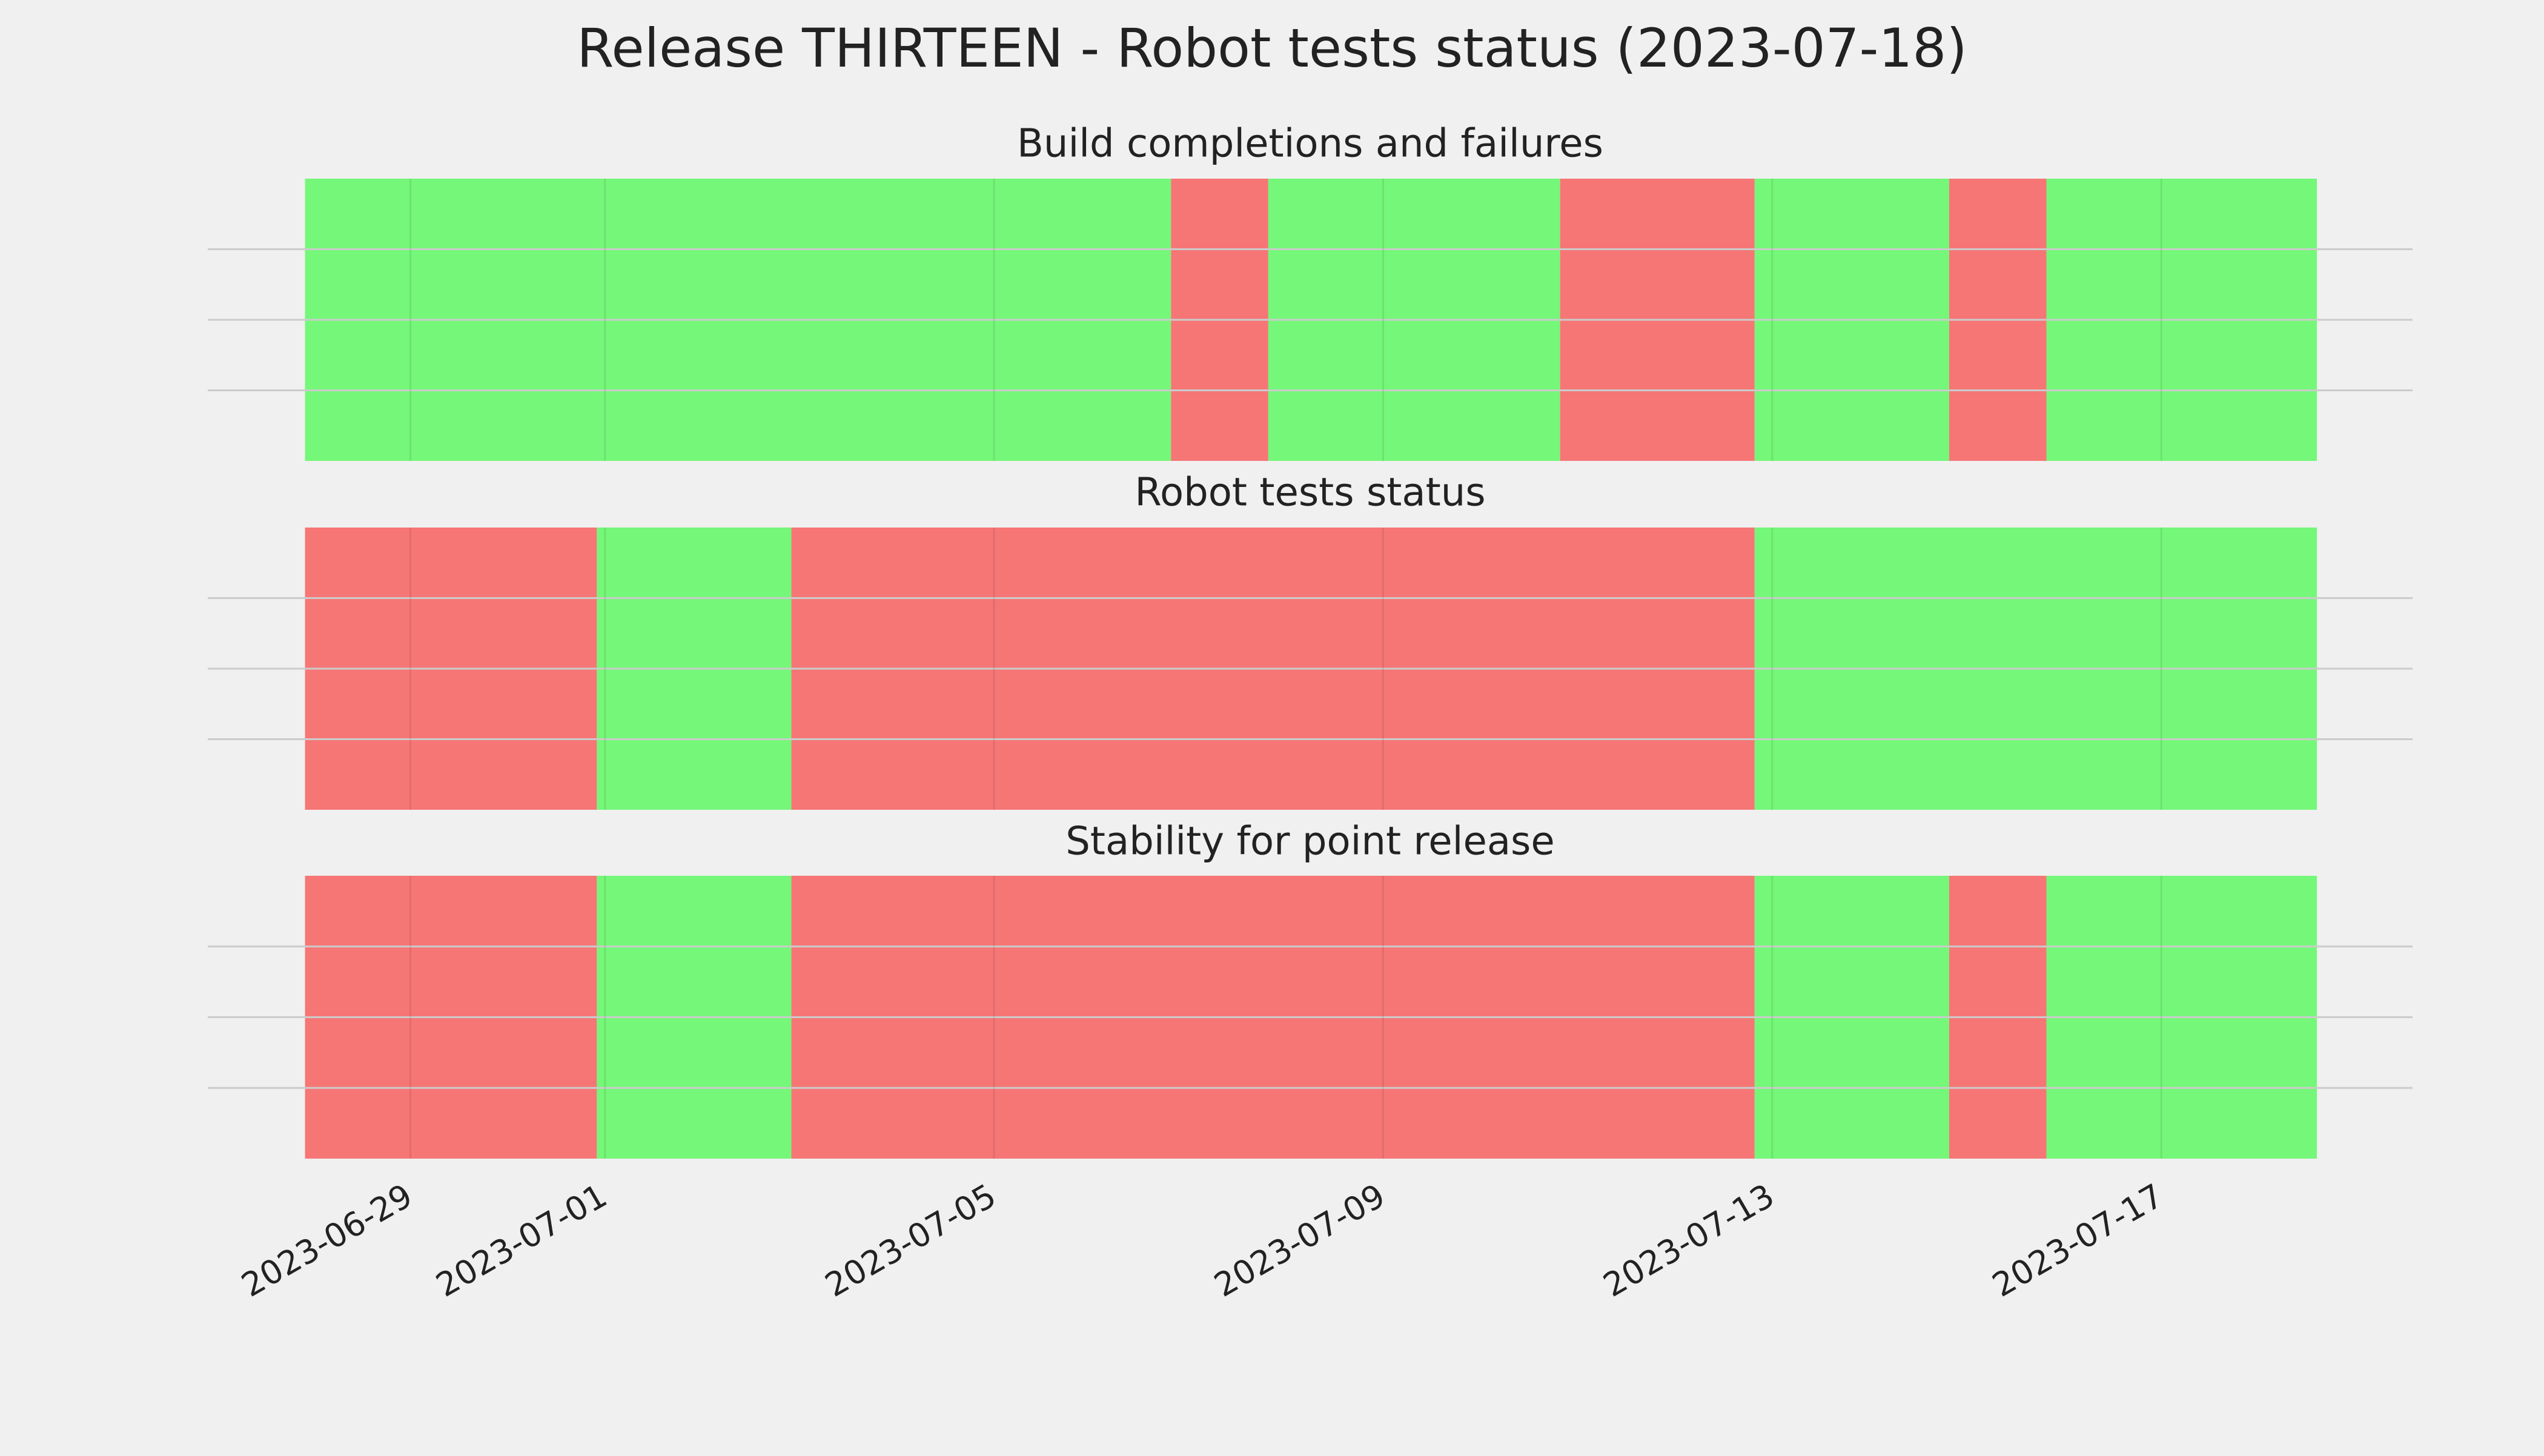  I want to click on subplot-title: Robot tests status, so click(1310, 493).